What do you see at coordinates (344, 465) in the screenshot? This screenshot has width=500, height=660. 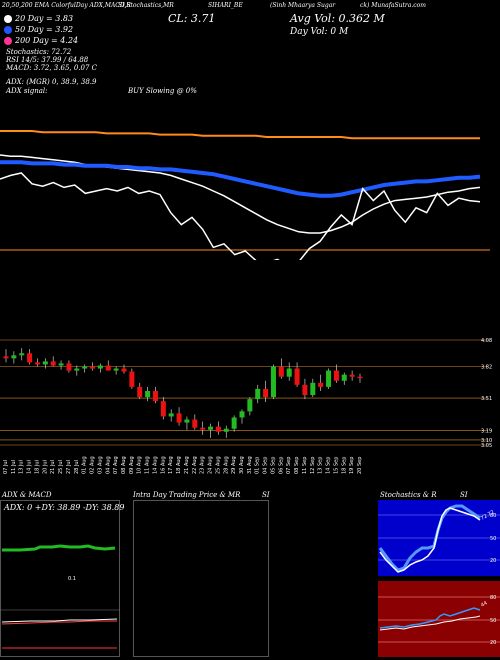 I see `date-axis-label: 18 Sep` at bounding box center [344, 465].